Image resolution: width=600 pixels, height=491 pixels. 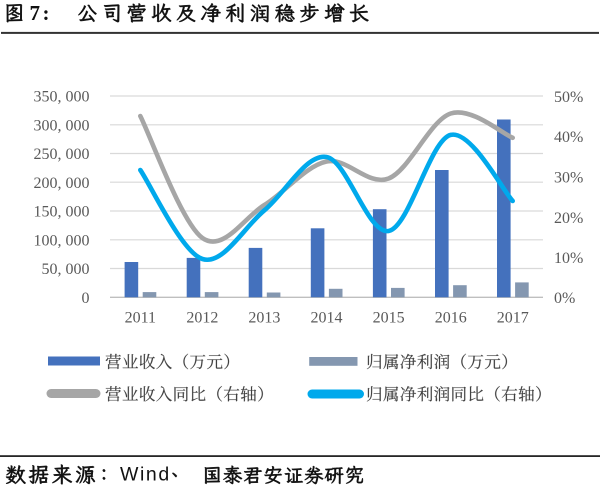 What do you see at coordinates (62, 212) in the screenshot?
I see `svg-text: 150, 000` at bounding box center [62, 212].